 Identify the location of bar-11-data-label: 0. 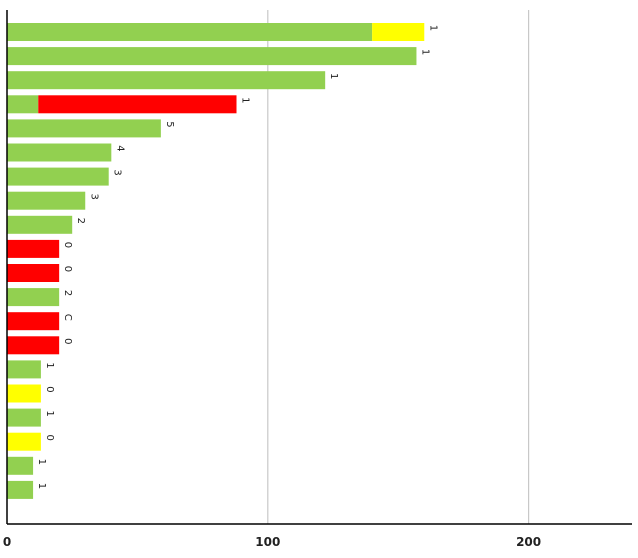
(67, 269).